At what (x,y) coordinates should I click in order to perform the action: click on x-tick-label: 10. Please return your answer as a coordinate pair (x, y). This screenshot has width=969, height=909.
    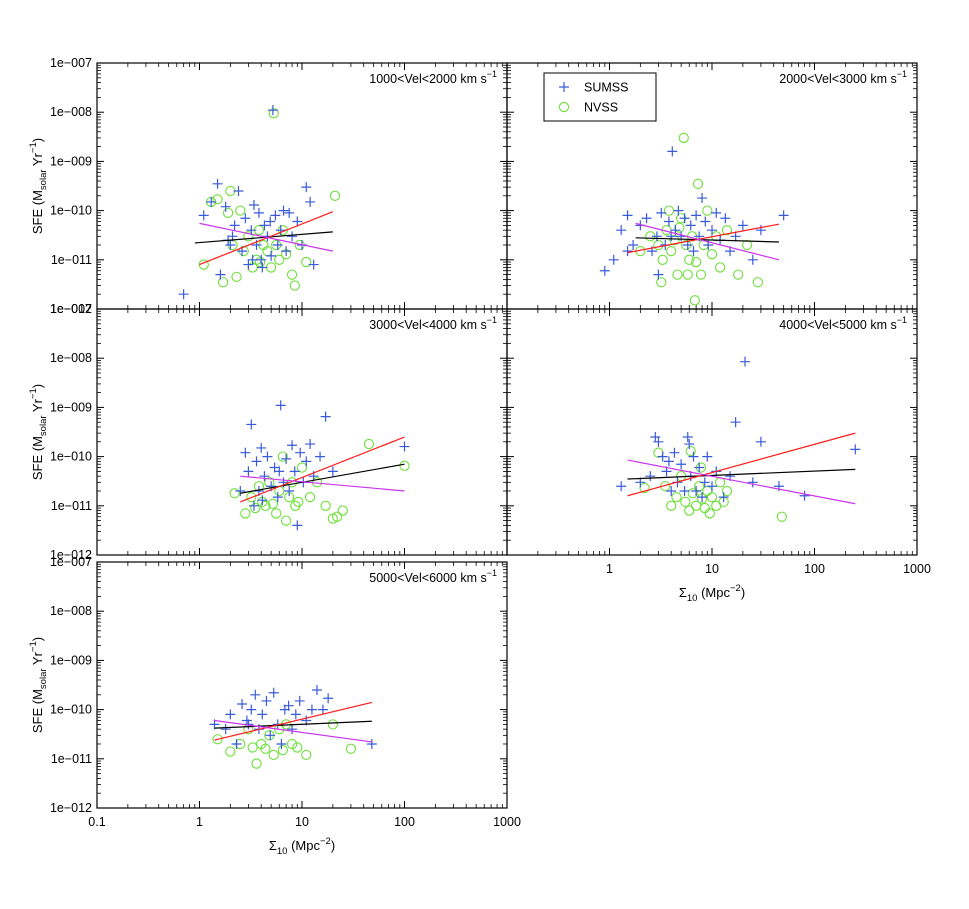
    Looking at the image, I should click on (302, 822).